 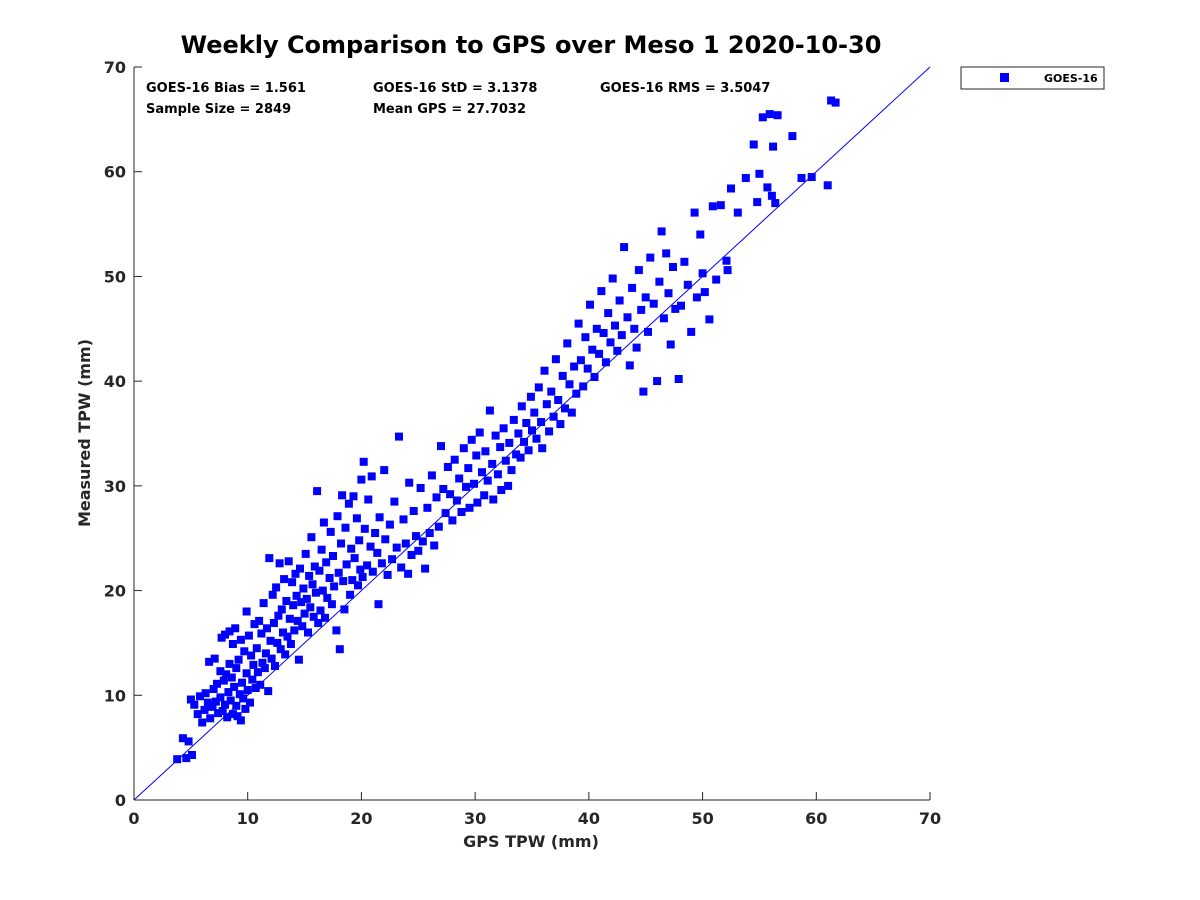 What do you see at coordinates (449, 109) in the screenshot?
I see `stat-mean-gps: Mean GPS = 27.7032` at bounding box center [449, 109].